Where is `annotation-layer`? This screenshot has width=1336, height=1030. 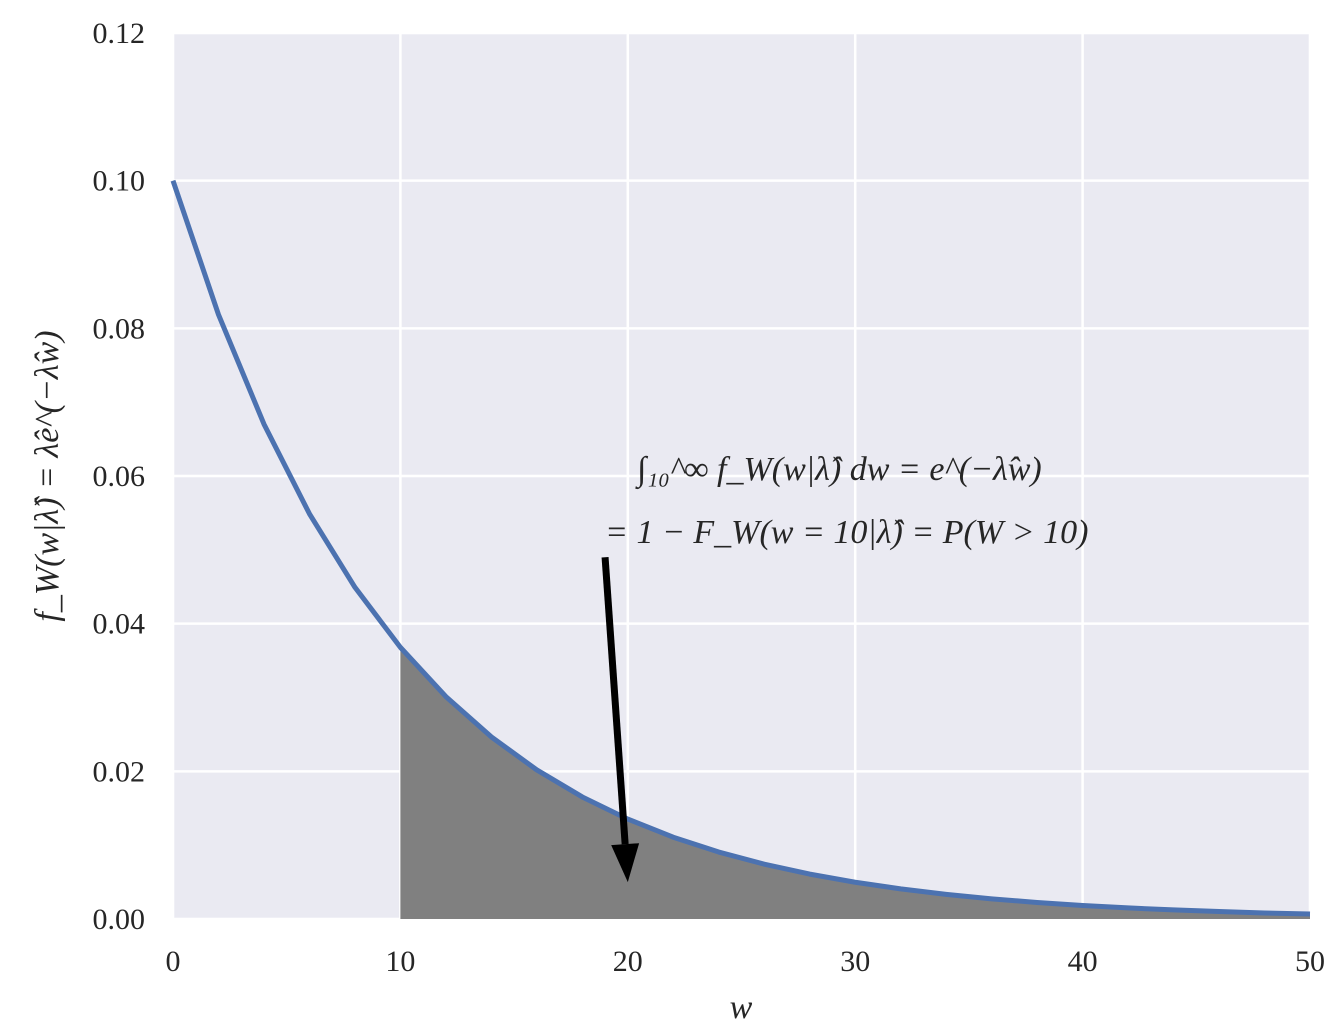
annotation-layer is located at coordinates (620, 719).